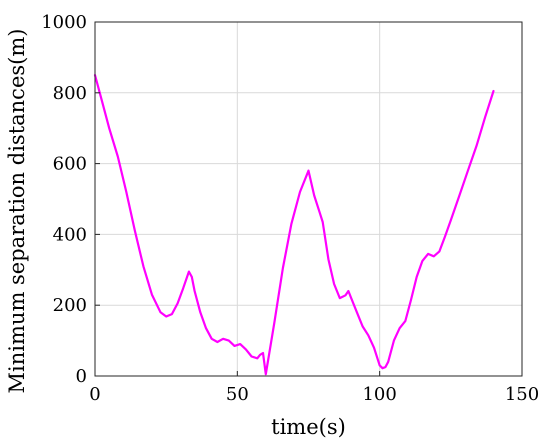  What do you see at coordinates (379, 394) in the screenshot?
I see `x-tick-label: 100` at bounding box center [379, 394].